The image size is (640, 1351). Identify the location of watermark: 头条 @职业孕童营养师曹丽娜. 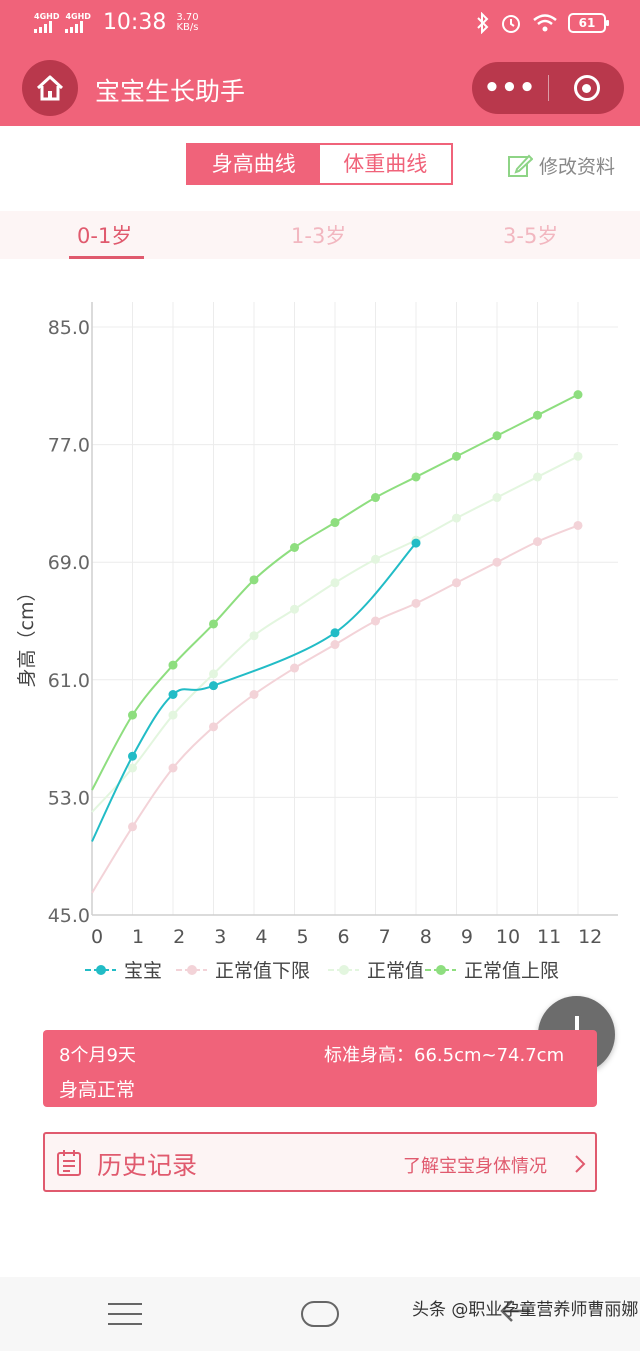
(525, 1310).